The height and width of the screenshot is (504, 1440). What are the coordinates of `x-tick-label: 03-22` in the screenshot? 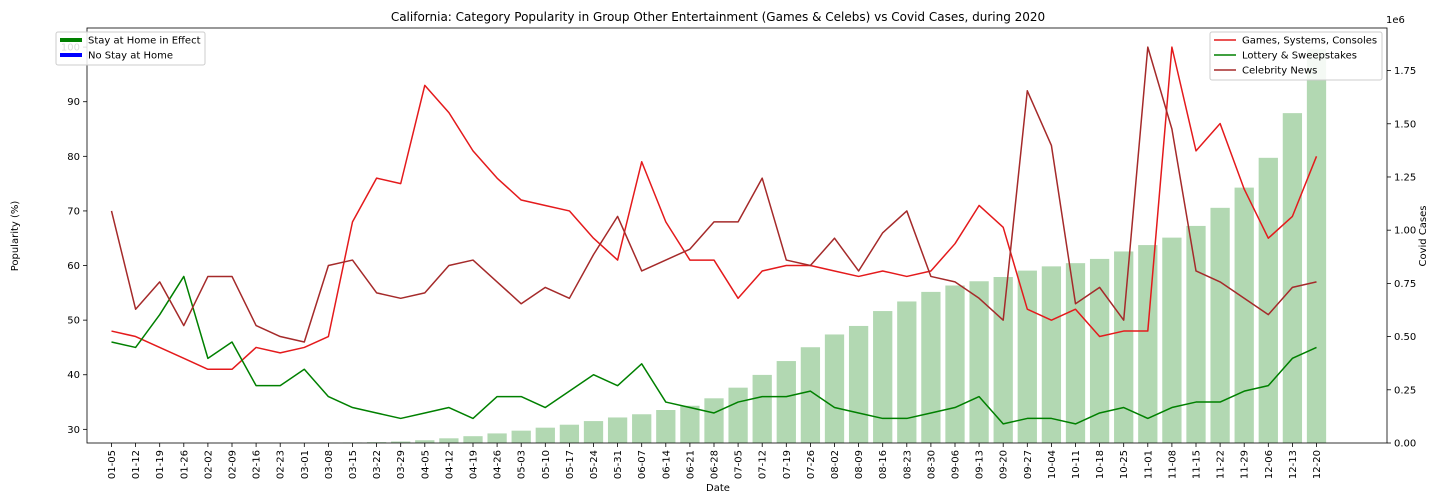 It's located at (377, 464).